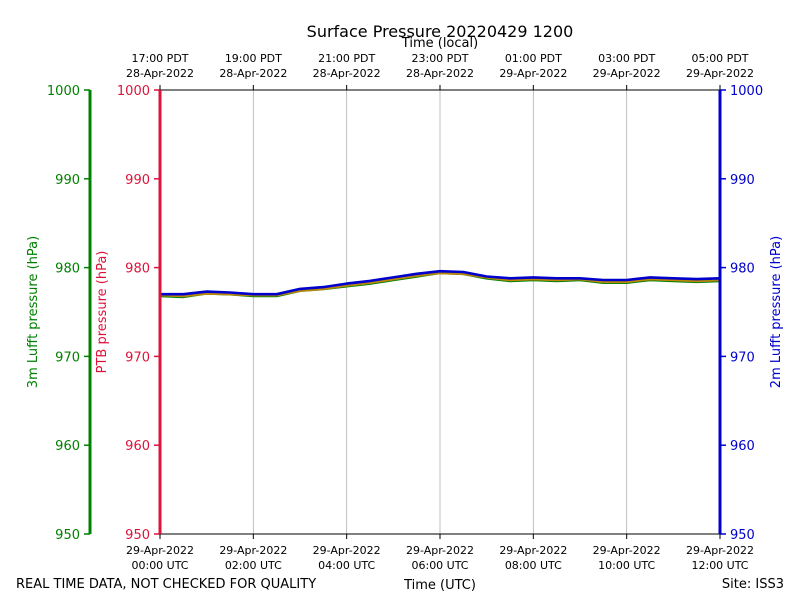  What do you see at coordinates (133, 91) in the screenshot?
I see `ptb-tick-label: 1000` at bounding box center [133, 91].